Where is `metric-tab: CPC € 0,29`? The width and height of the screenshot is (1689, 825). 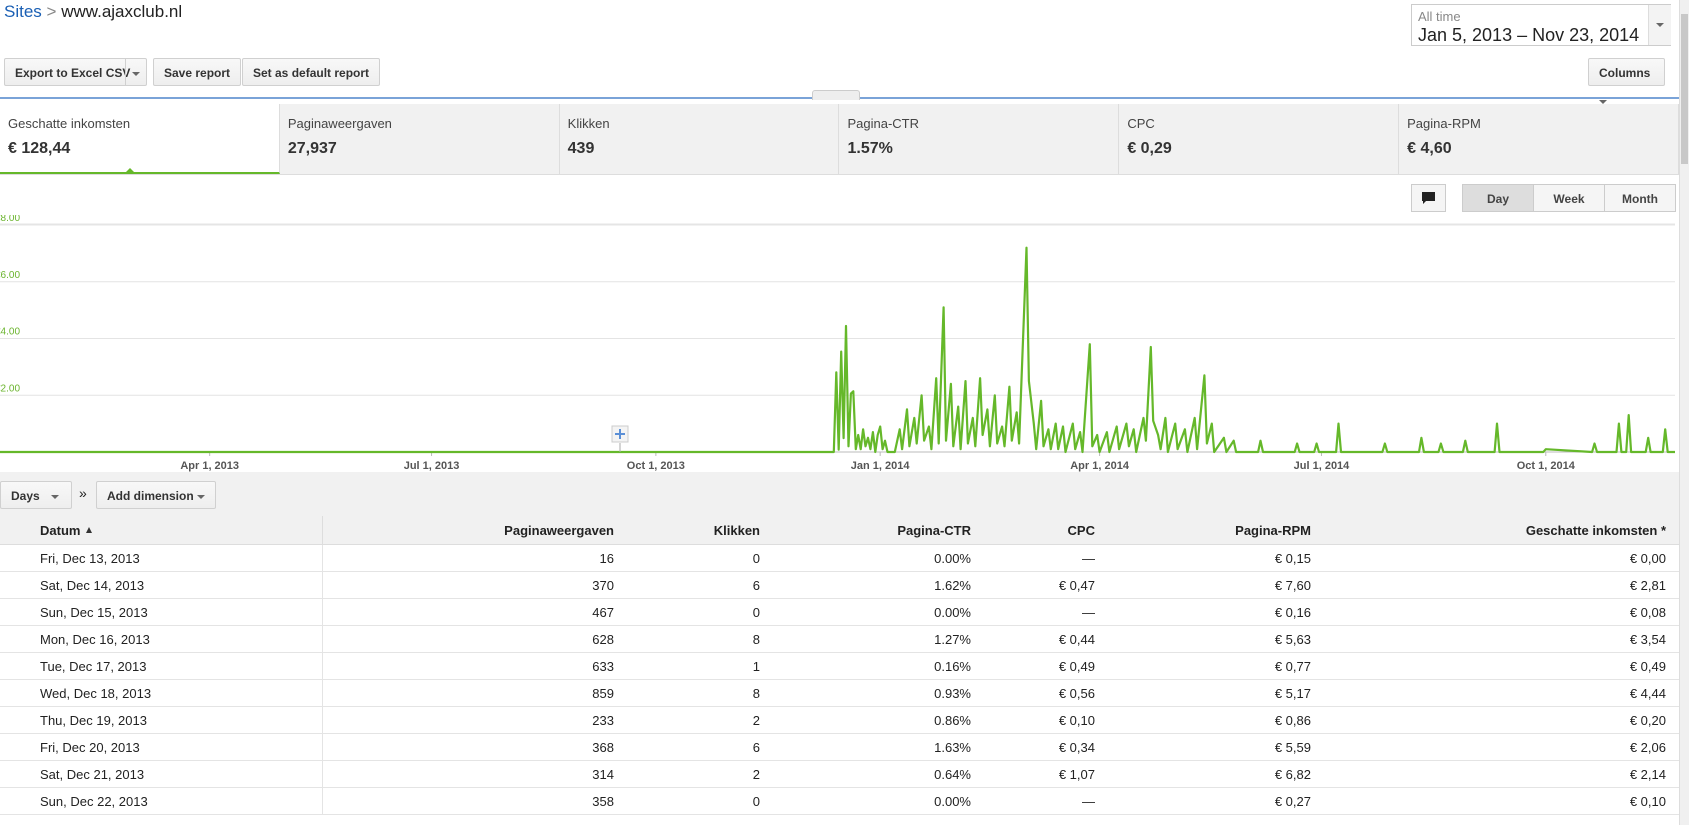
metric-tab: CPC € 0,29 is located at coordinates (1259, 139).